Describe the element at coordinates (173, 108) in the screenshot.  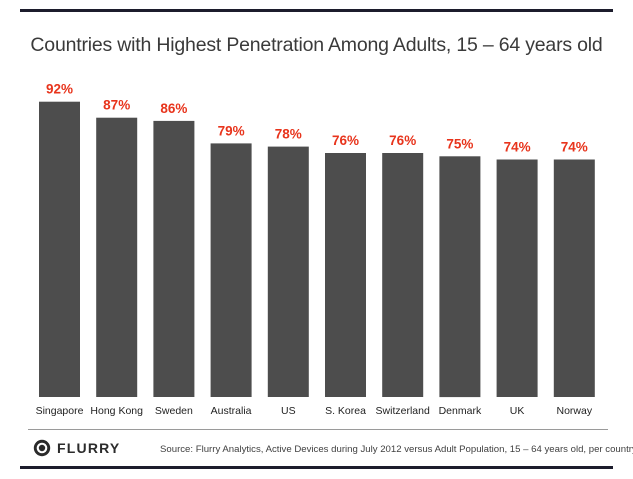
I see `data-label: 86%` at that location.